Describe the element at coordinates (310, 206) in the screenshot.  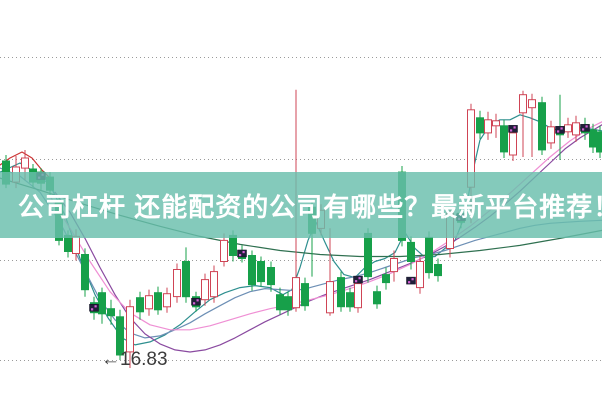
I see `headline-text: 公司杠杆 还能配资的公司有哪些？最新平台推荐！` at that location.